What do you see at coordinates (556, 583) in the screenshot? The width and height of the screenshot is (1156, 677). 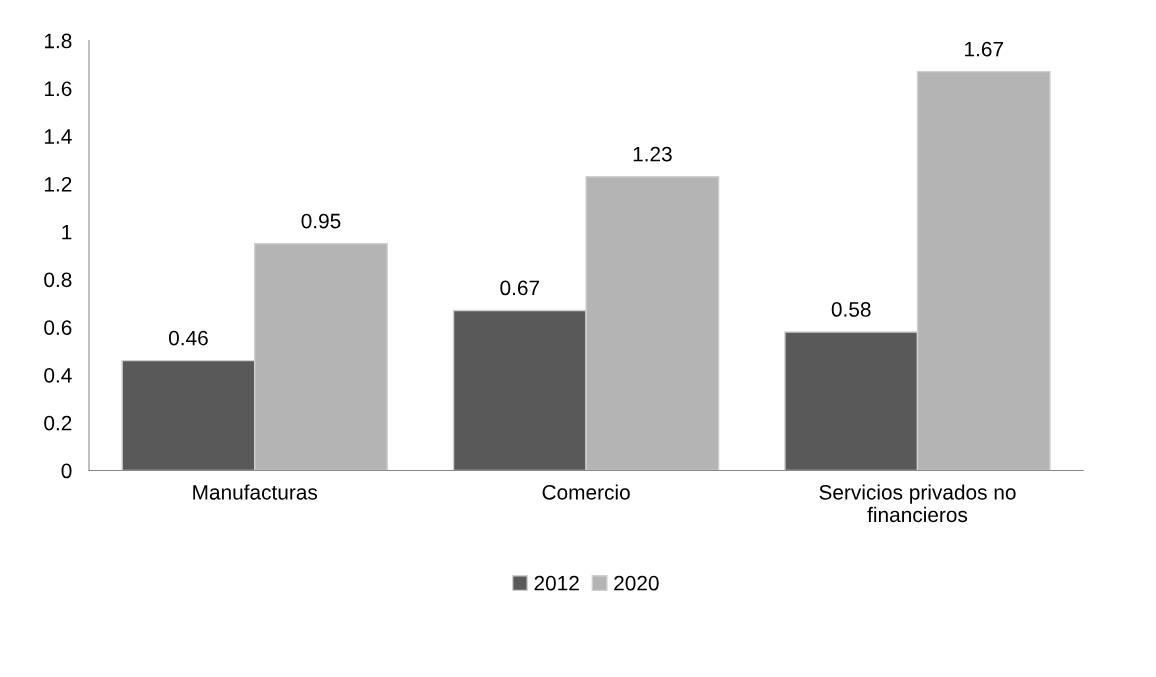 I see `legend-label: 2012` at bounding box center [556, 583].